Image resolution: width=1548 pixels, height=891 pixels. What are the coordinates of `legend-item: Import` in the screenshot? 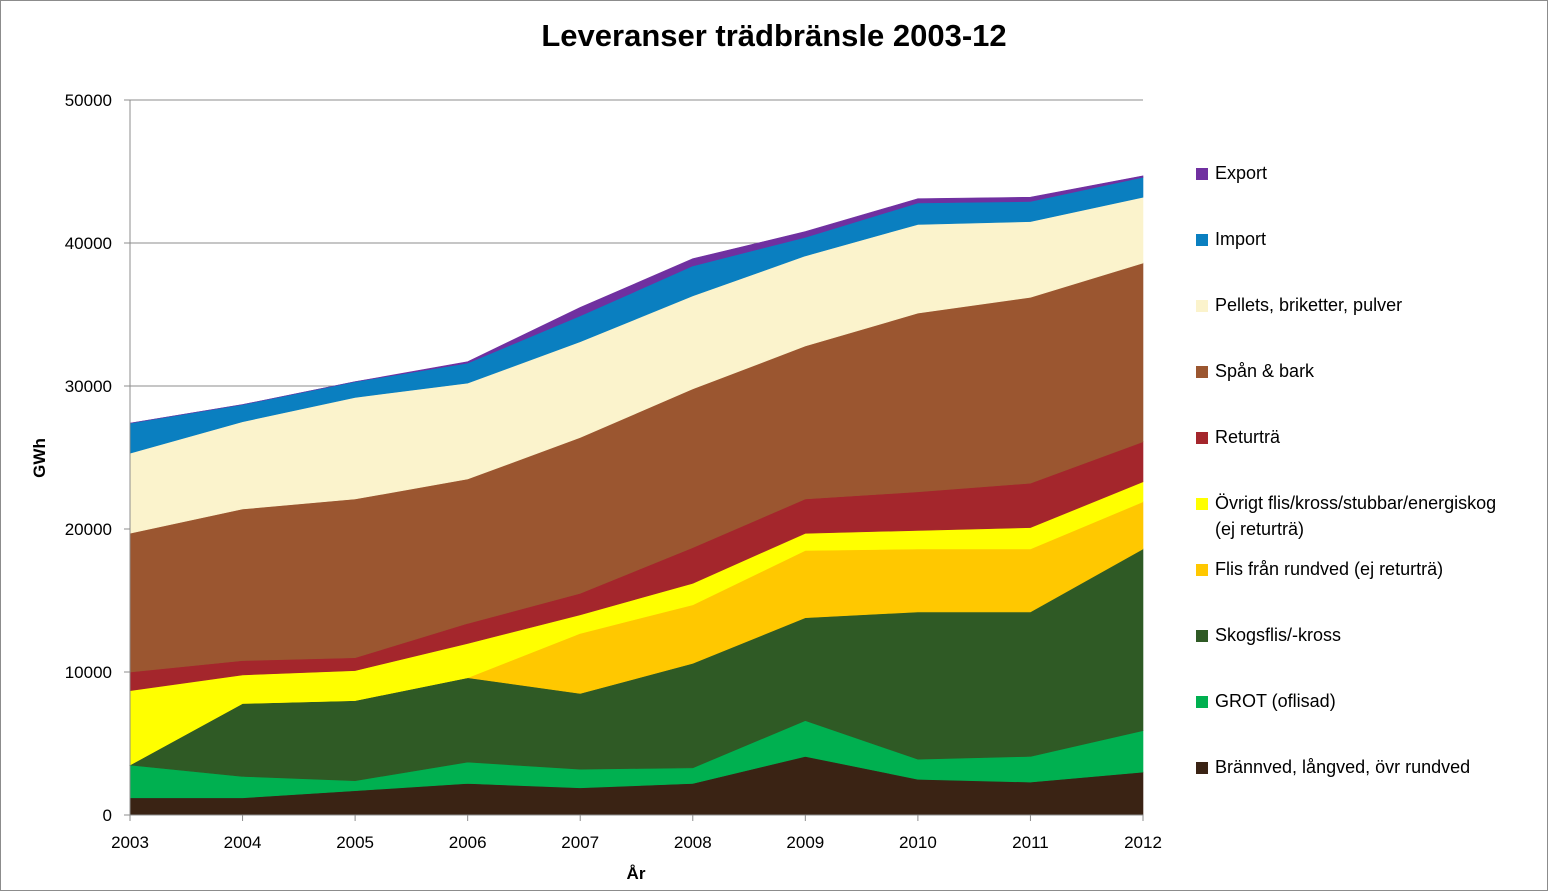 It's located at (1231, 239).